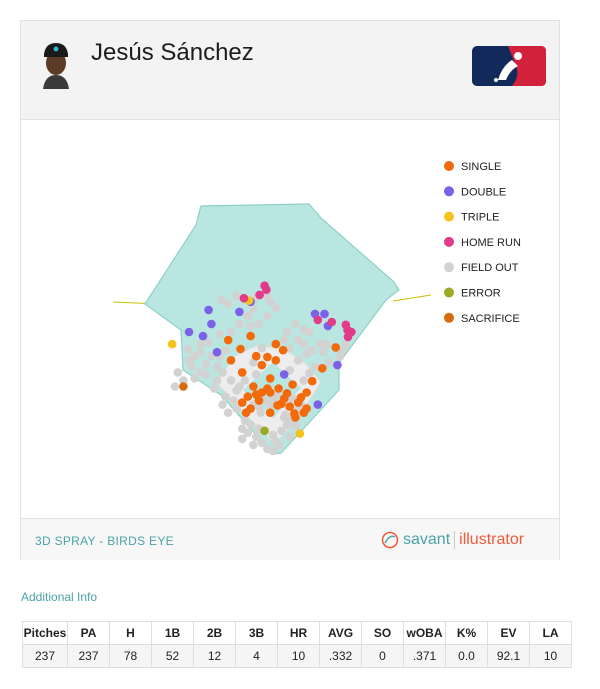 This screenshot has width=600, height=689. Describe the element at coordinates (508, 633) in the screenshot. I see `stat-header: EV` at that location.